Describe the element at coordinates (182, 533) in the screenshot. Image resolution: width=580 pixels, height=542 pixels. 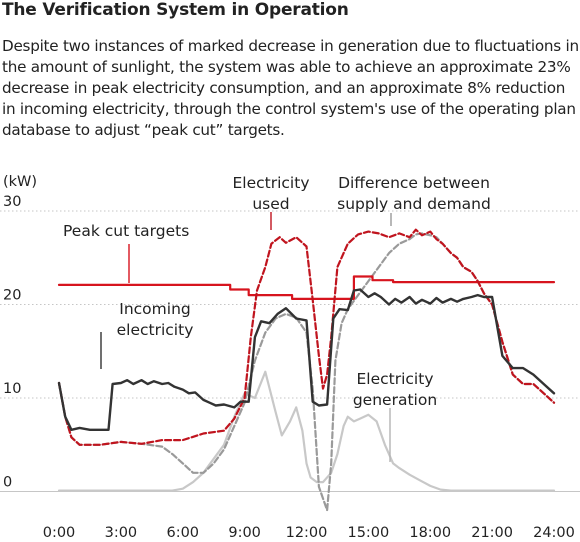
I see `x-tick-label: 6:00` at that location.